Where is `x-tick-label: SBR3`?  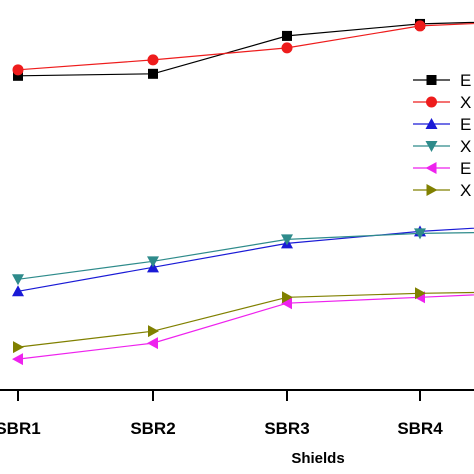
x-tick-label: SBR3 is located at coordinates (286, 428).